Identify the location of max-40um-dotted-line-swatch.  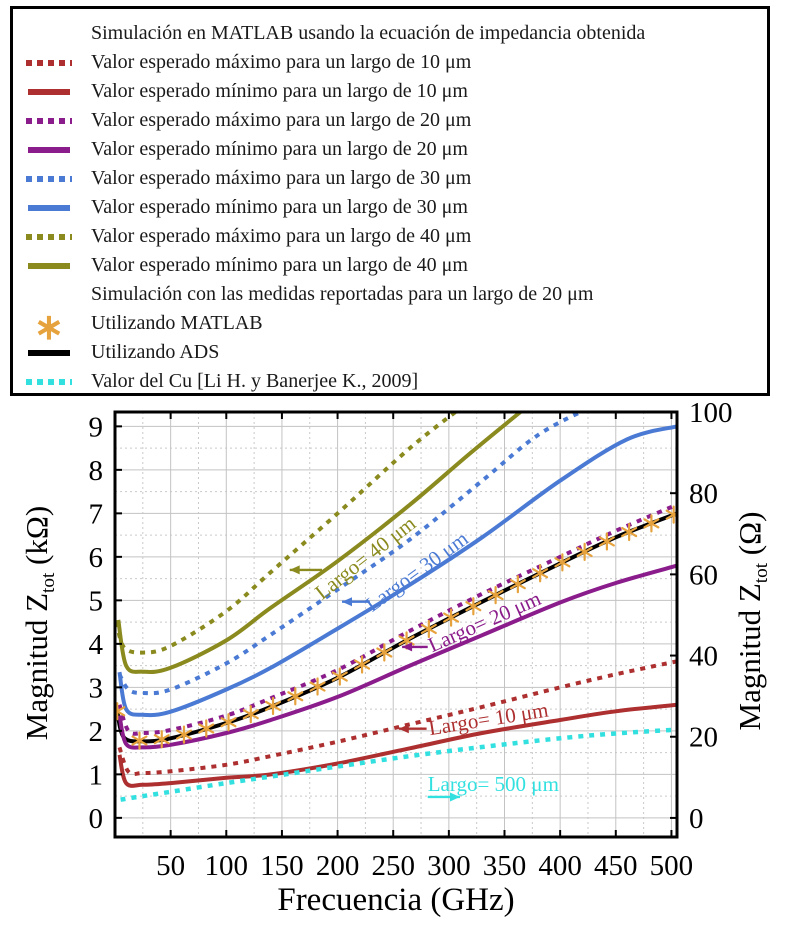
(49, 236).